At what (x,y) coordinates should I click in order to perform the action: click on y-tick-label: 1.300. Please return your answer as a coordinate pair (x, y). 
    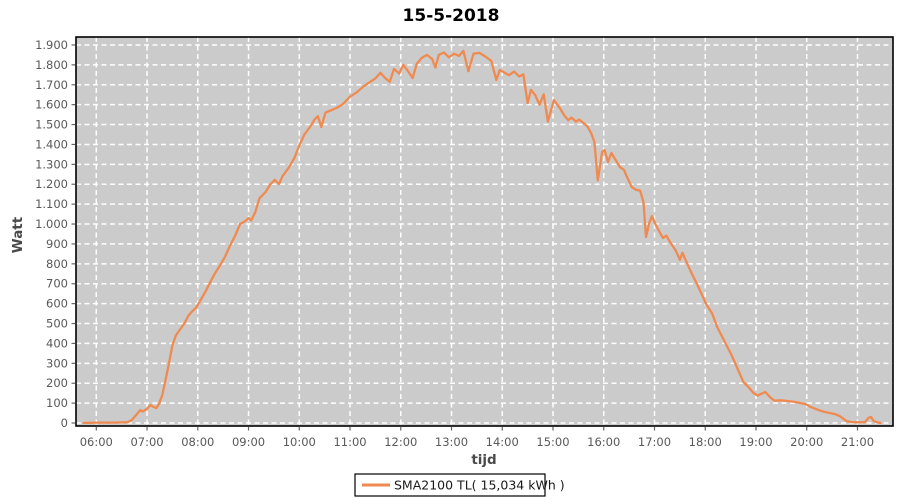
    Looking at the image, I should click on (51, 164).